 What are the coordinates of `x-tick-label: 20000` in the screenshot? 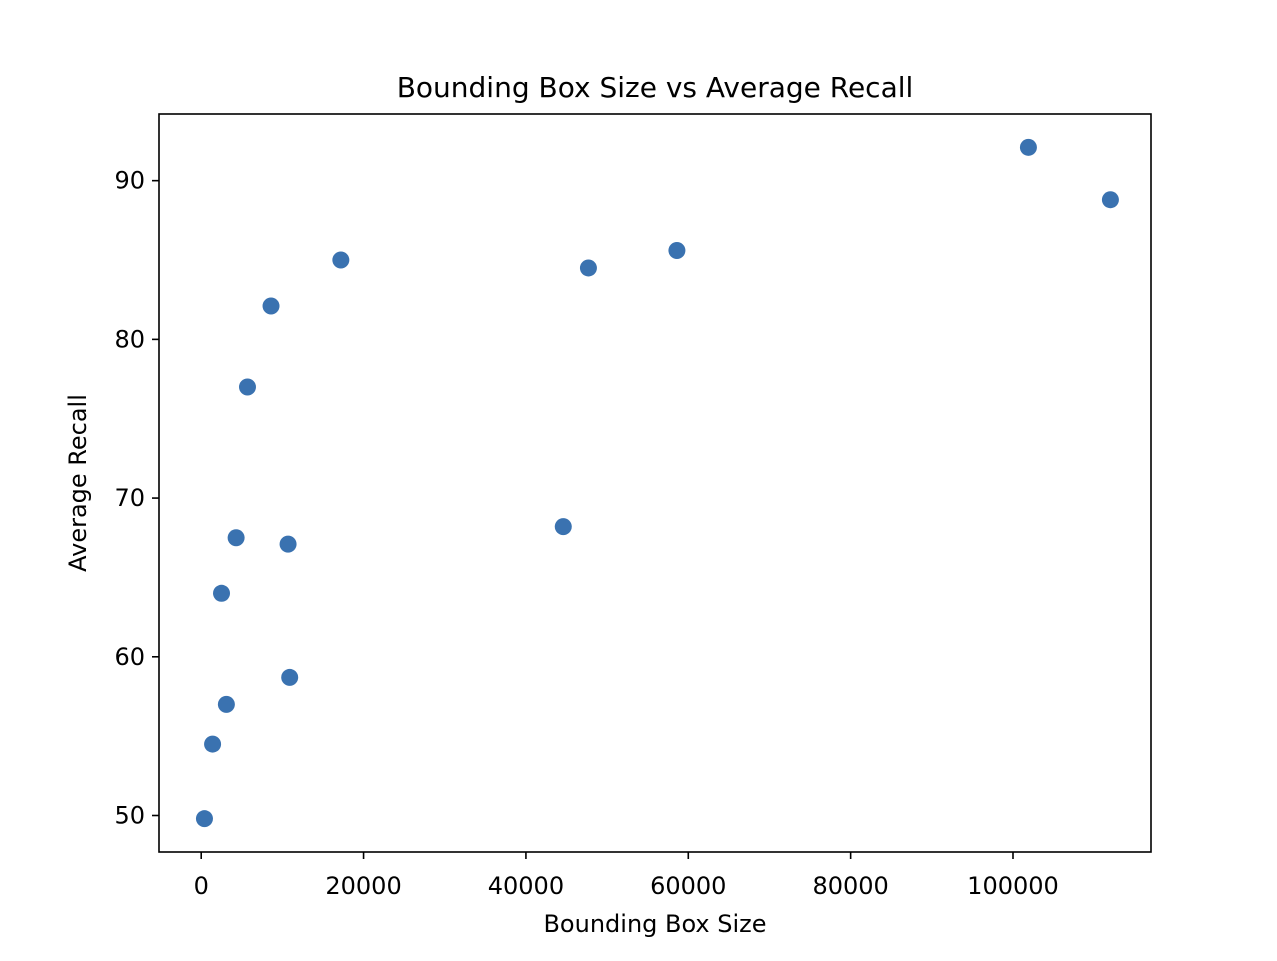 It's located at (363, 886).